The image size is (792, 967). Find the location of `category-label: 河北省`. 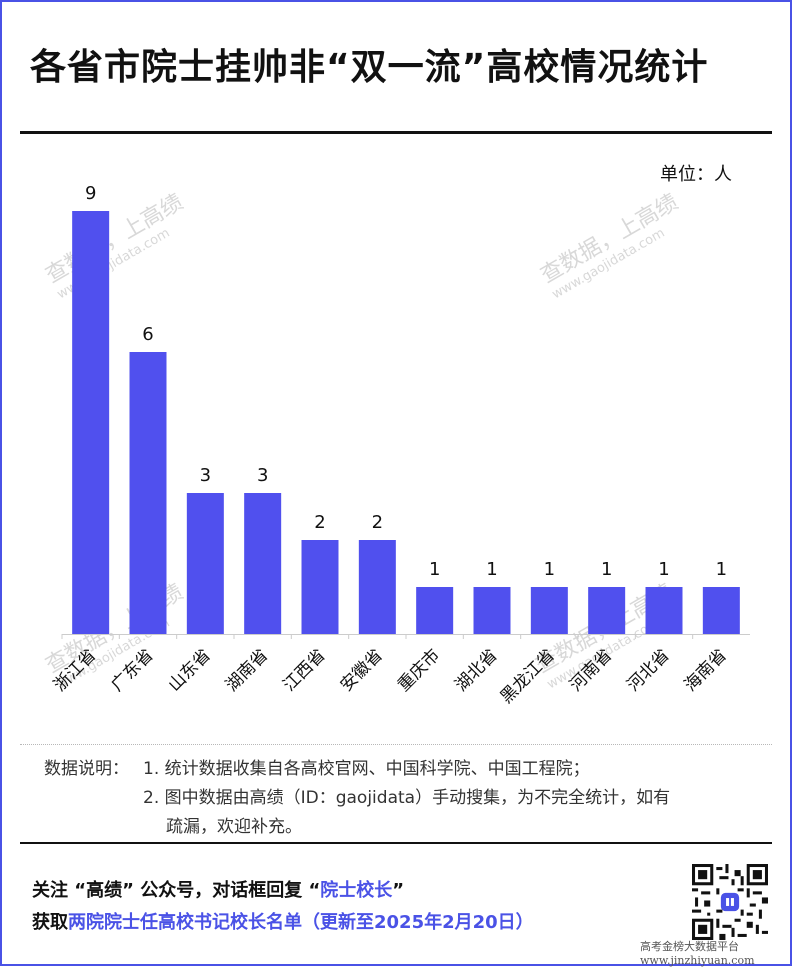

category-label: 河北省 is located at coordinates (648, 670).